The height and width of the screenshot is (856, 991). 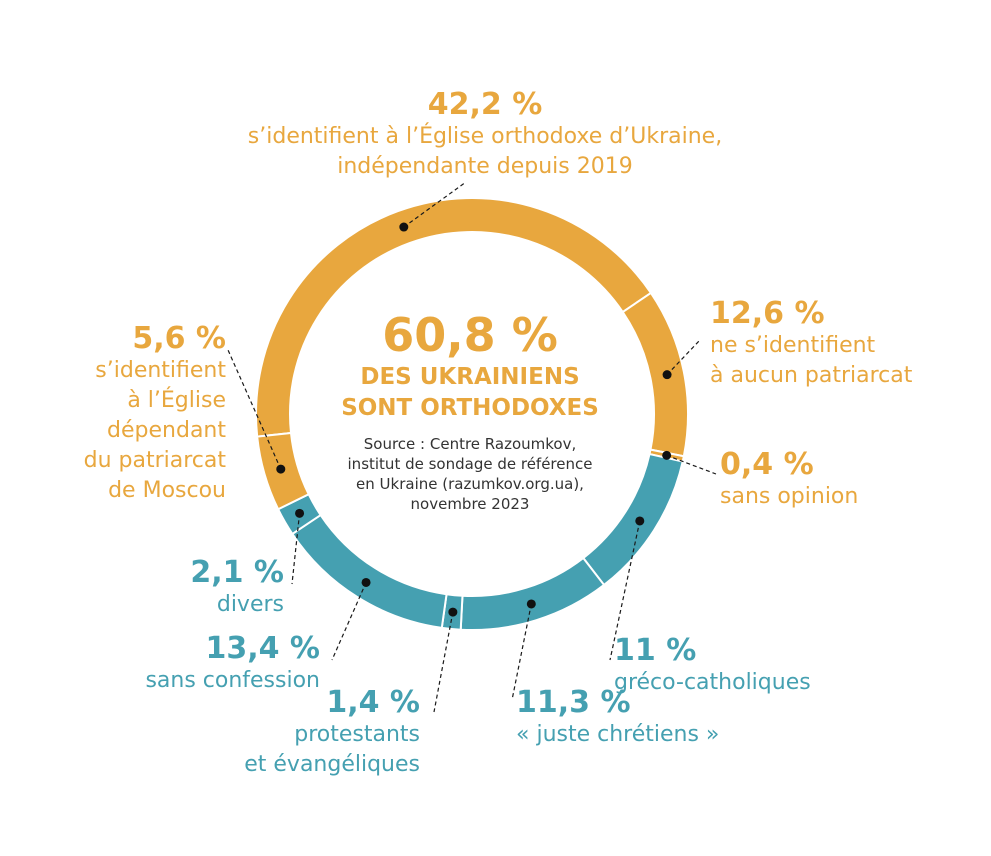 What do you see at coordinates (470, 335) in the screenshot?
I see `center-value: 60,8 %` at bounding box center [470, 335].